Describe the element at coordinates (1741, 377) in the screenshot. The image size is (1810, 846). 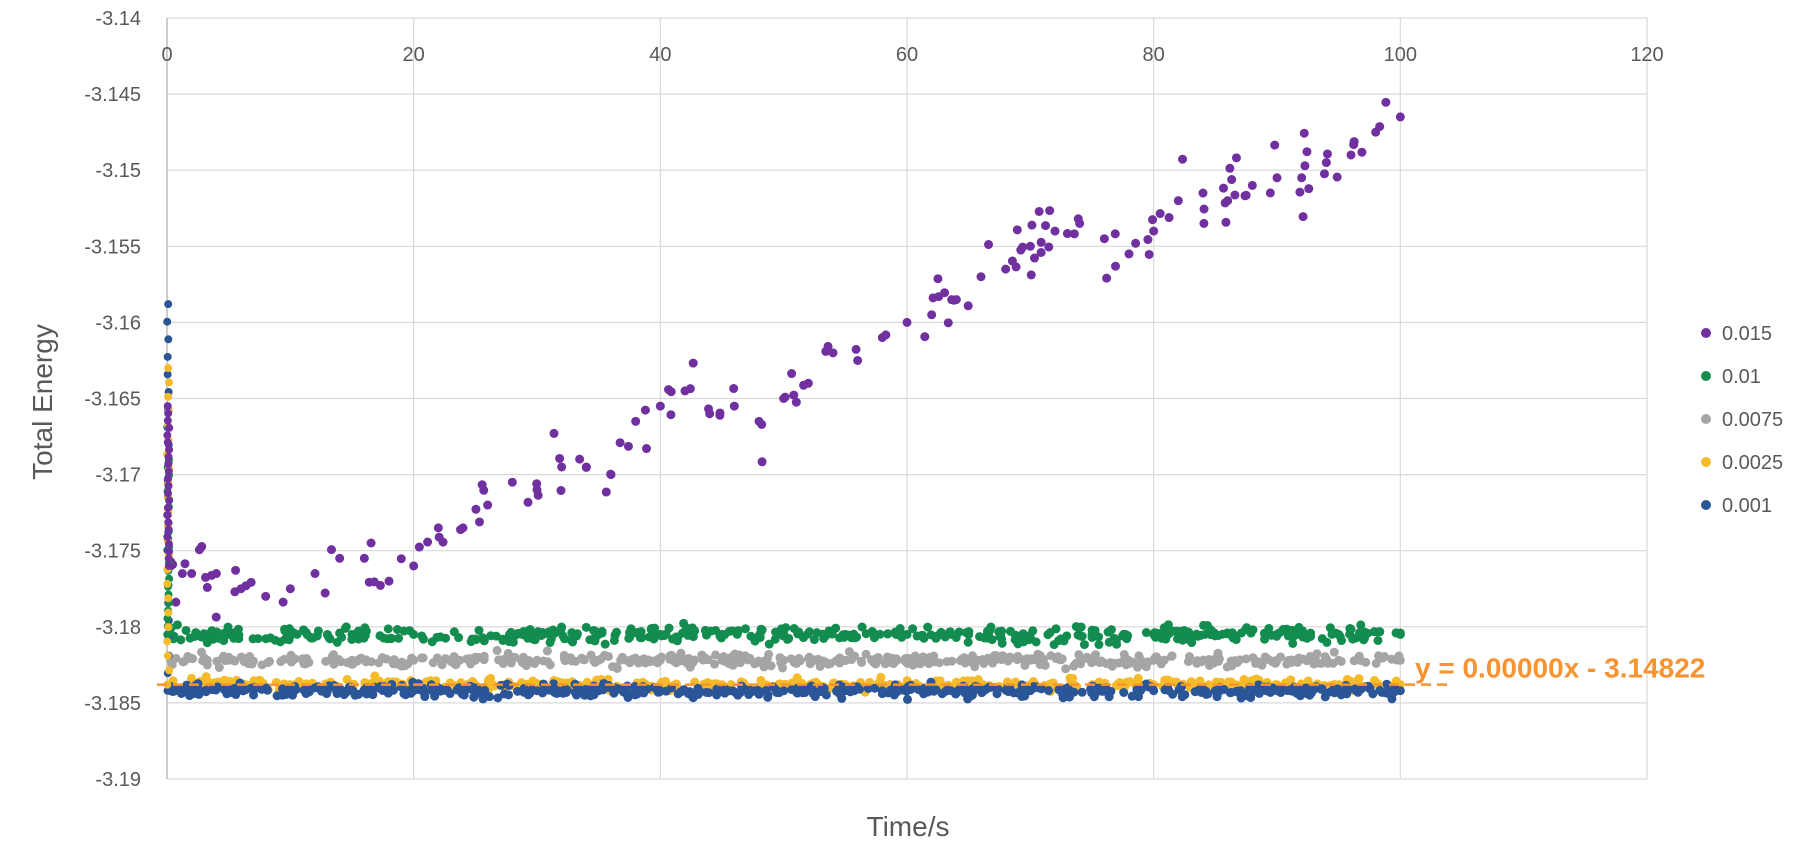
I see `legend-label: 0.01` at that location.